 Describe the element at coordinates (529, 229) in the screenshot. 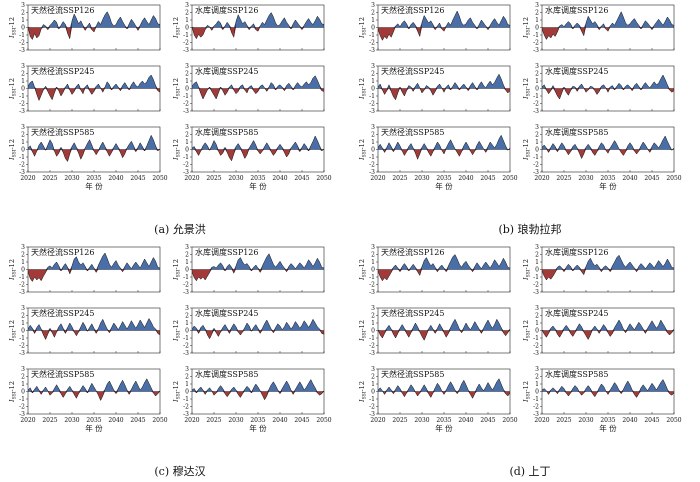

I see `group-caption: (b) 琅勃拉邦` at that location.